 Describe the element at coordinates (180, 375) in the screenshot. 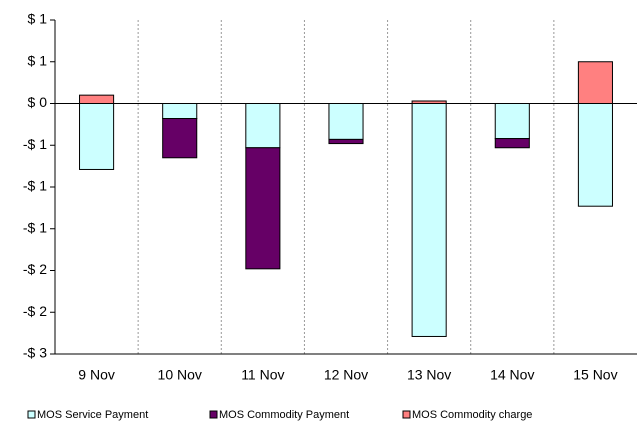

I see `x-tick-label: 10 Nov` at that location.